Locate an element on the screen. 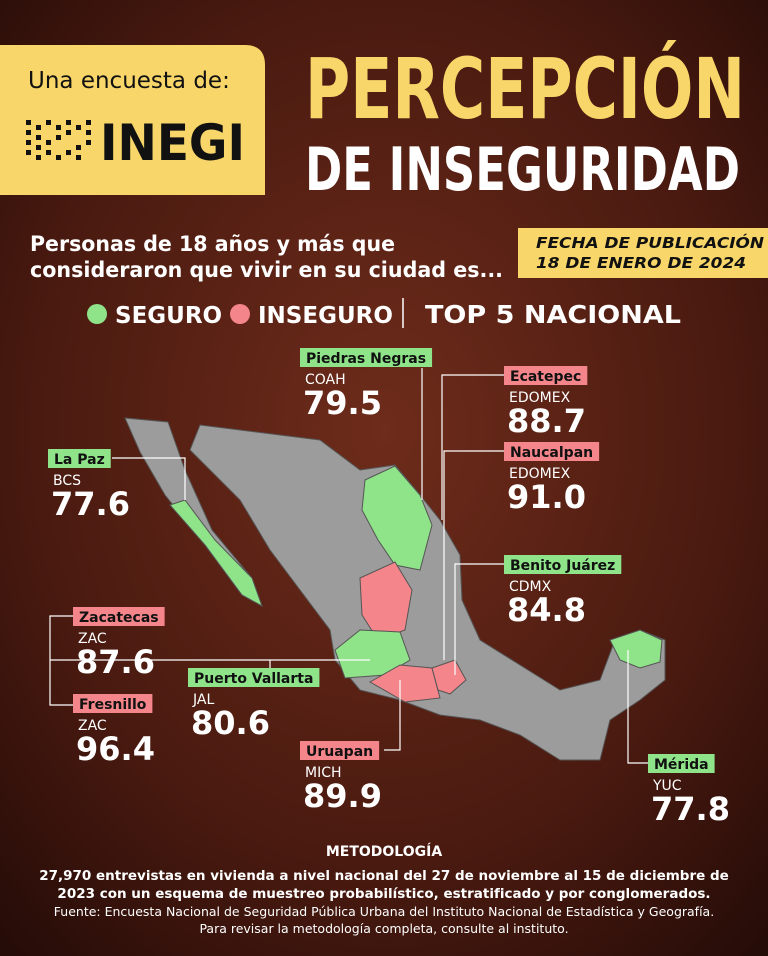 The width and height of the screenshot is (768, 956). city-name: Fresnillo is located at coordinates (113, 705).